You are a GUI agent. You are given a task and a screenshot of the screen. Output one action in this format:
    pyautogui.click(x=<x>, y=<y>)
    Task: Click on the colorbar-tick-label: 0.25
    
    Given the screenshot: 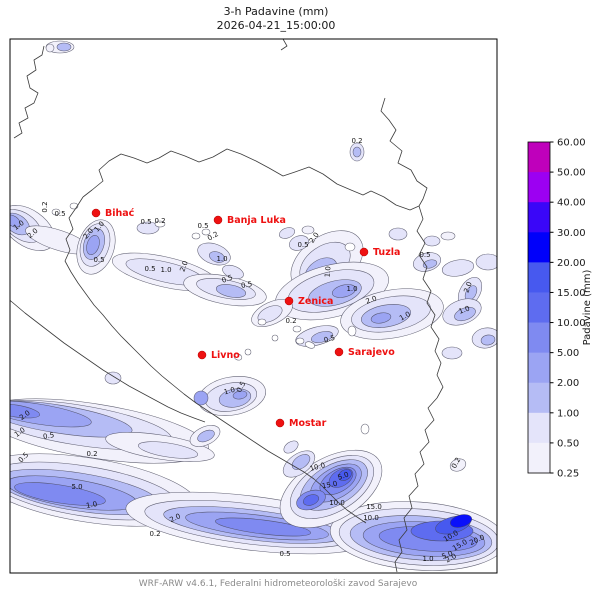 What is the action you would take?
    pyautogui.click(x=568, y=474)
    